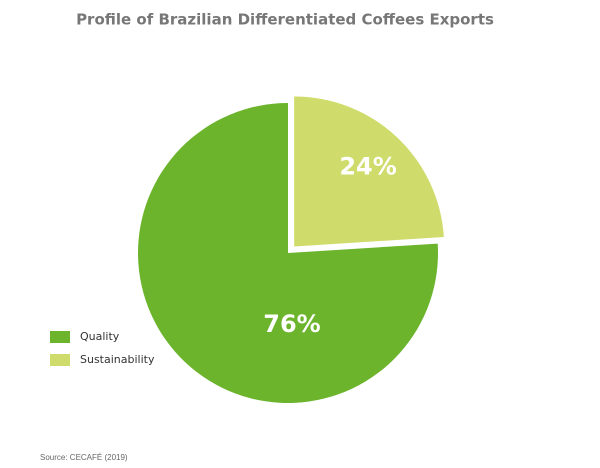 This screenshot has height=468, width=600. Describe the element at coordinates (367, 167) in the screenshot. I see `value-label: 24%` at that location.